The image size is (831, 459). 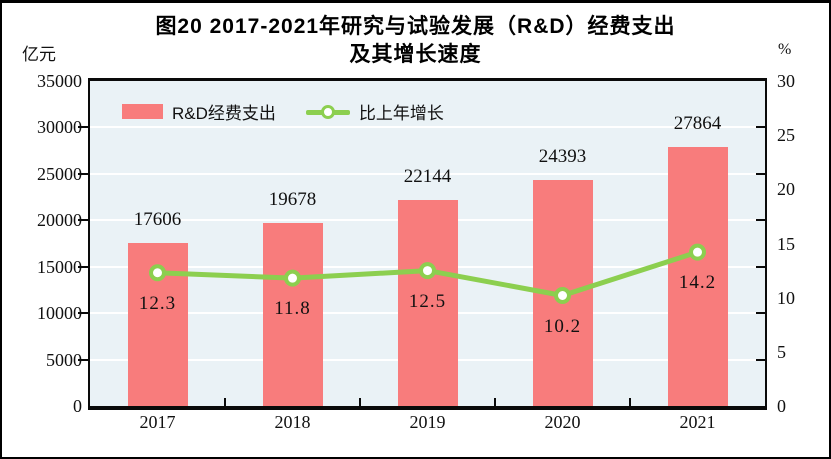 What do you see at coordinates (781, 406) in the screenshot?
I see `y-axis-label-right: 0` at bounding box center [781, 406].